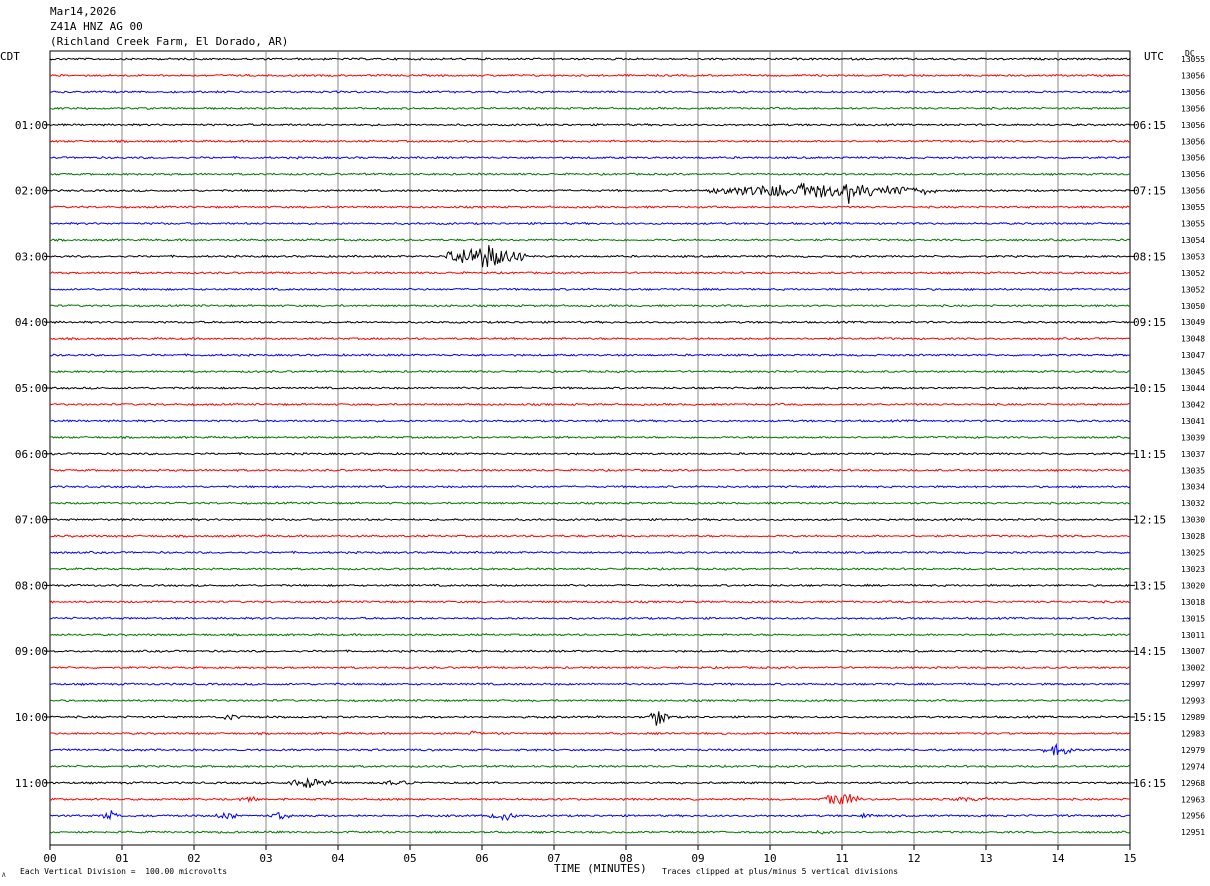 The width and height of the screenshot is (1210, 886). What do you see at coordinates (1193, 816) in the screenshot?
I see `dc-offset-label: 12956` at bounding box center [1193, 816].